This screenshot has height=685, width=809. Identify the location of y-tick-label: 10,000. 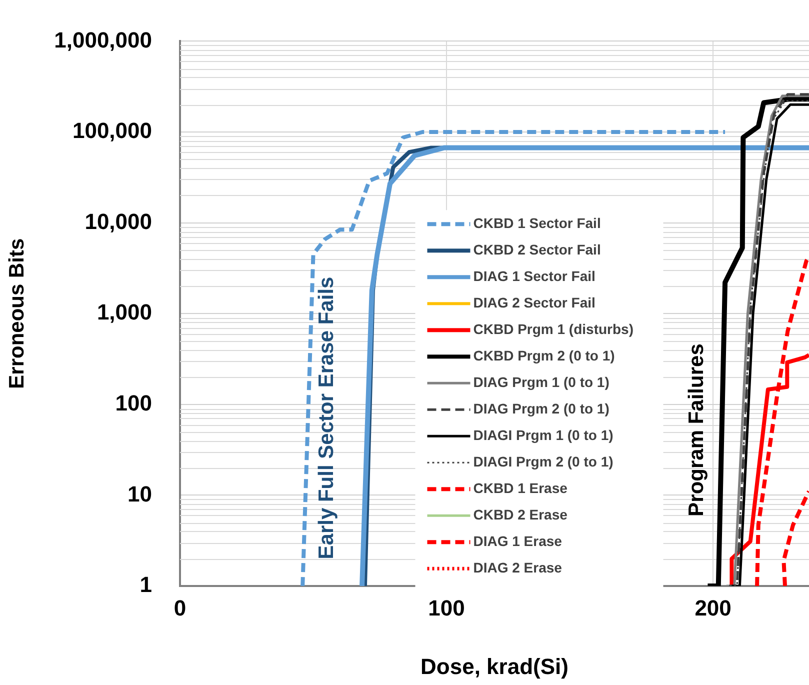
(118, 221).